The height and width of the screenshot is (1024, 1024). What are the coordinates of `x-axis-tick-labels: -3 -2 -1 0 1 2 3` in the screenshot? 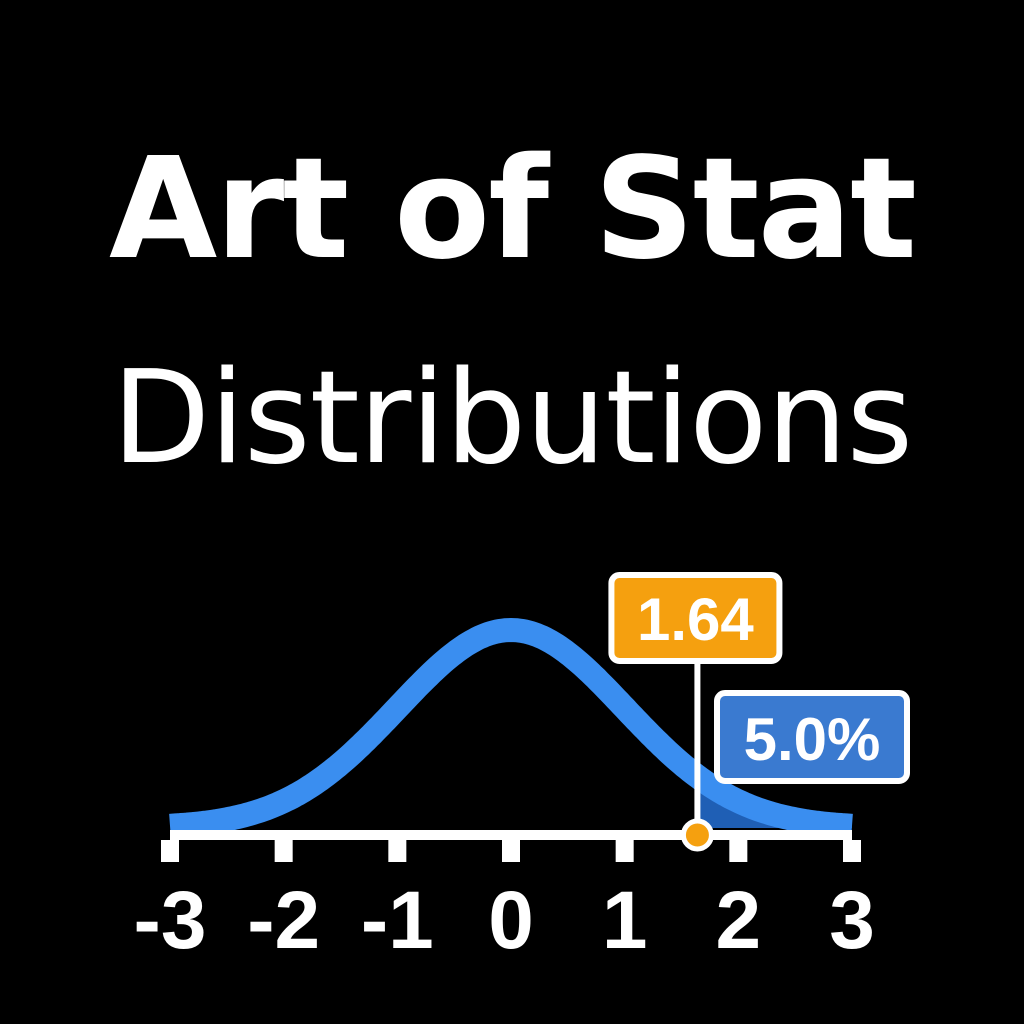 It's located at (504, 920).